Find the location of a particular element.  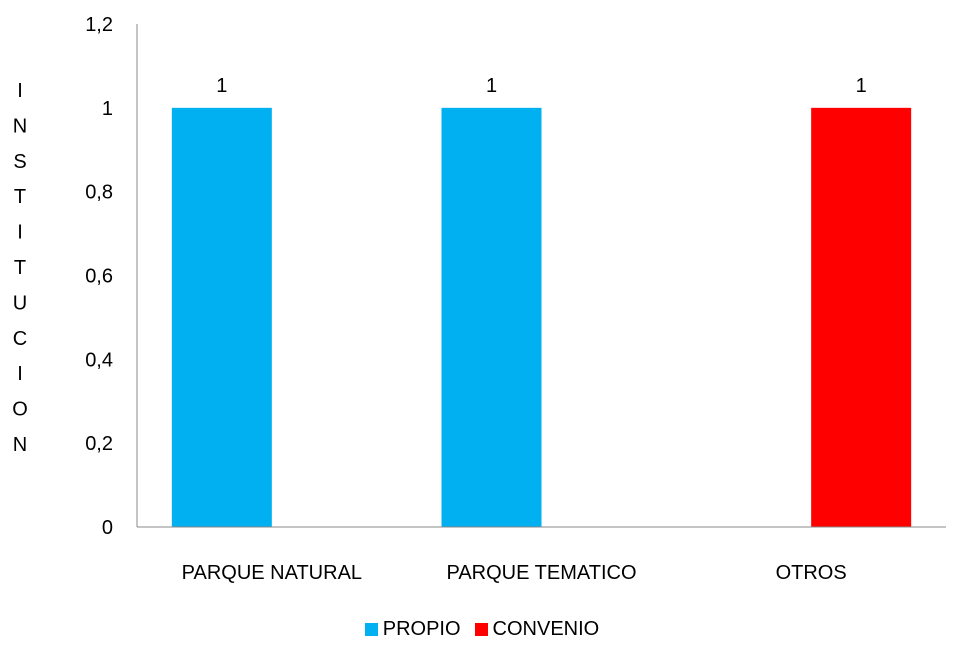

legend-item-convenio: CONVENIO is located at coordinates (537, 629).